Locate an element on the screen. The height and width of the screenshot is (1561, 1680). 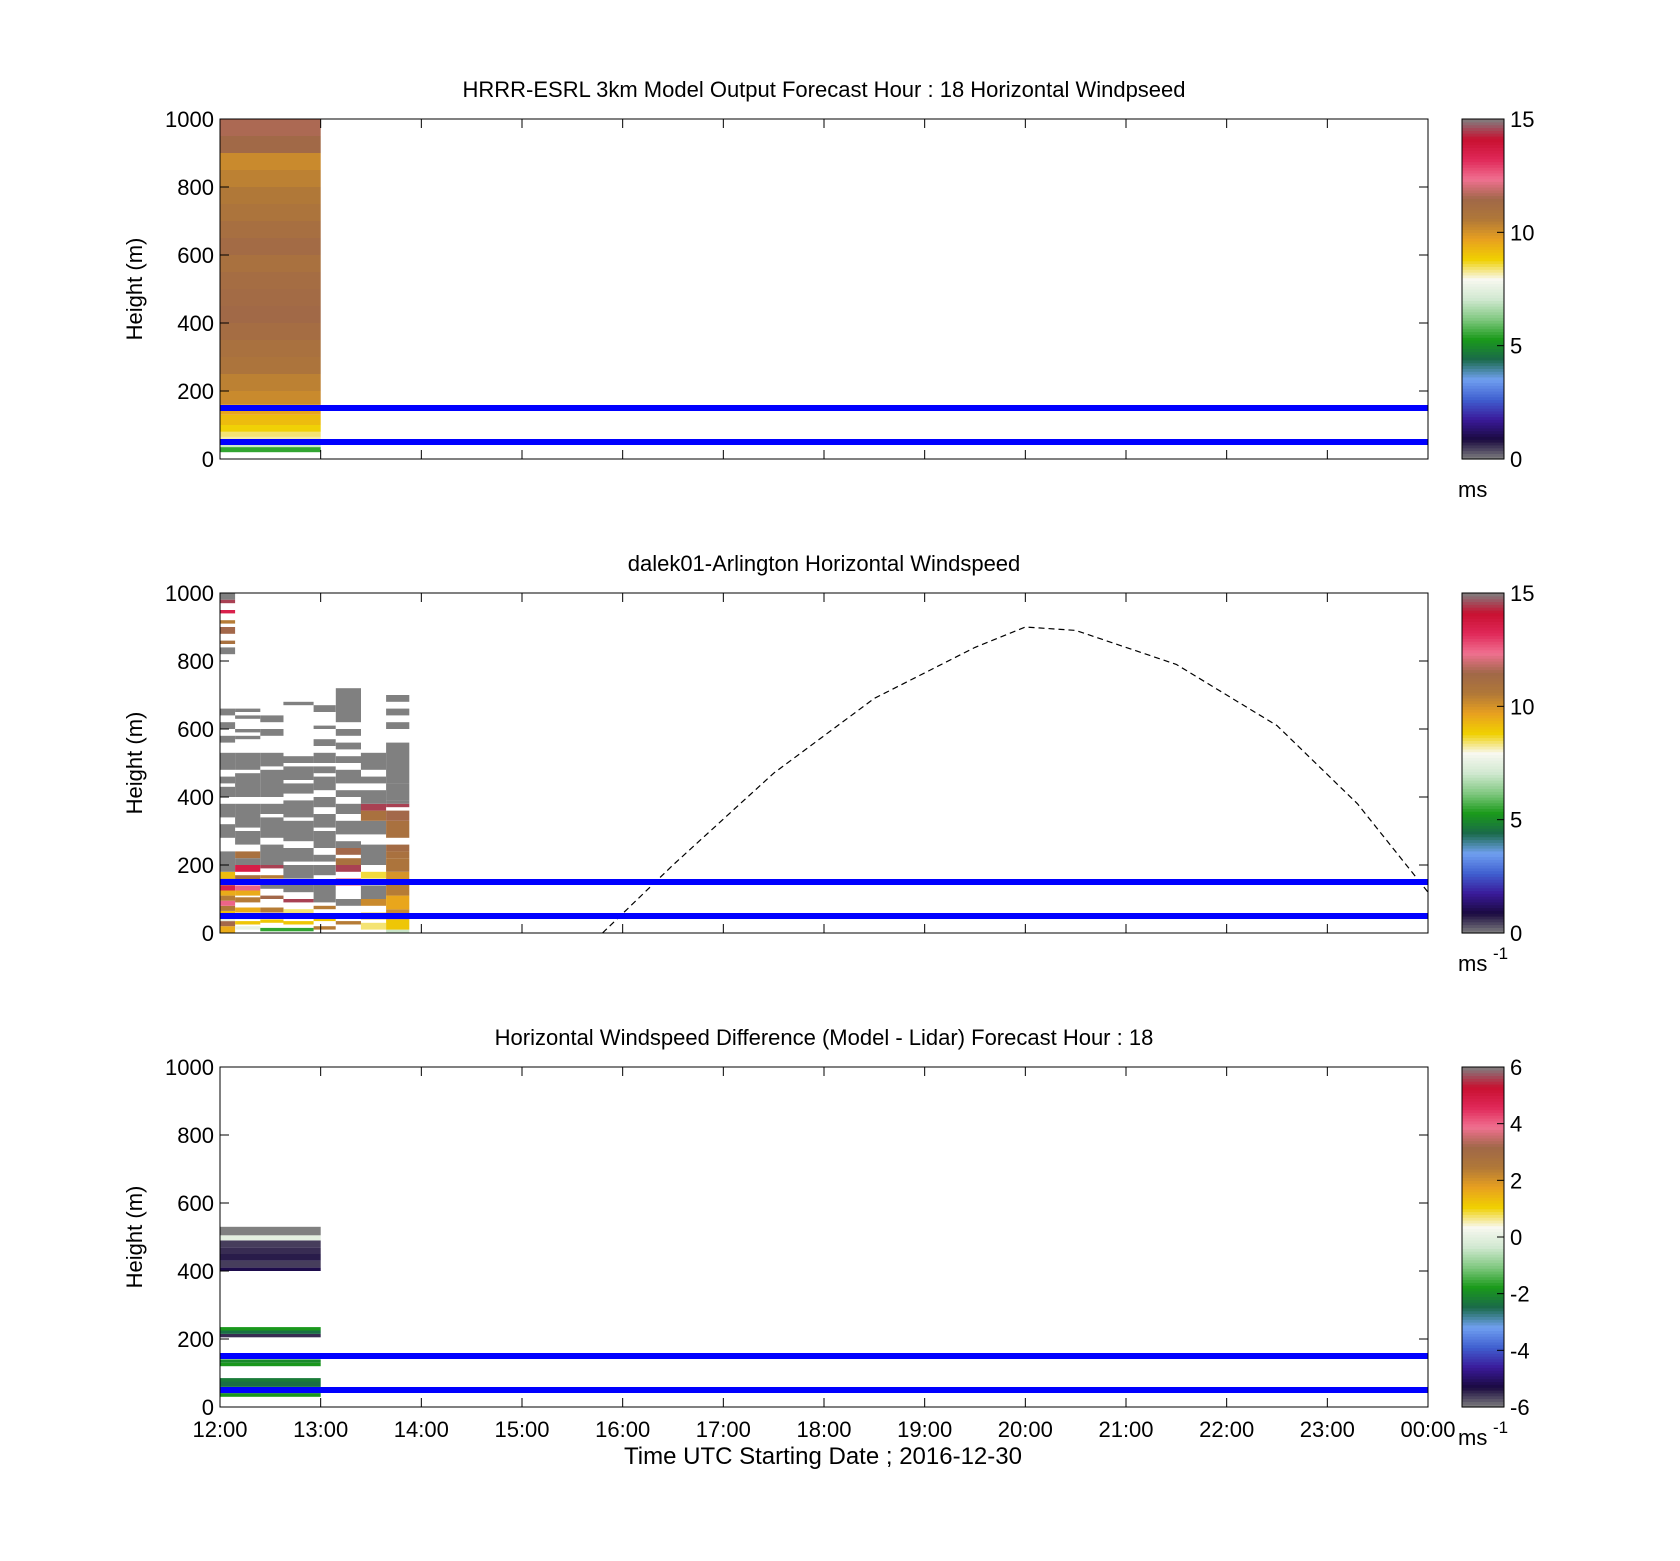
colorbar-tick-label: 0 is located at coordinates (1516, 1237).